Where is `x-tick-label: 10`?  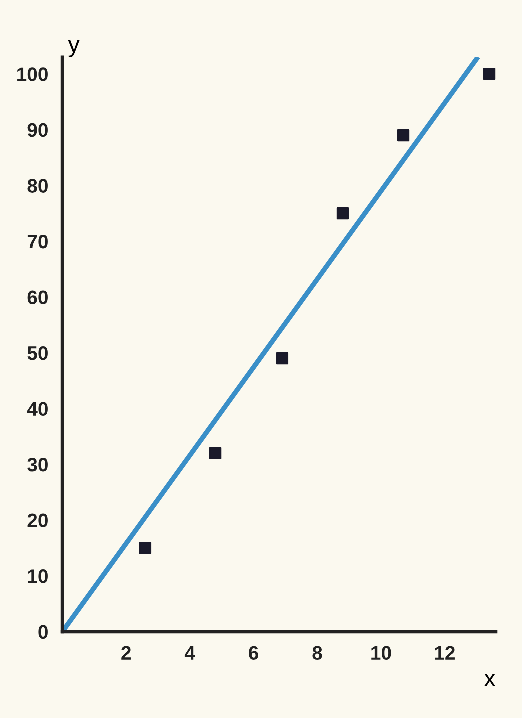 x-tick-label: 10 is located at coordinates (382, 653).